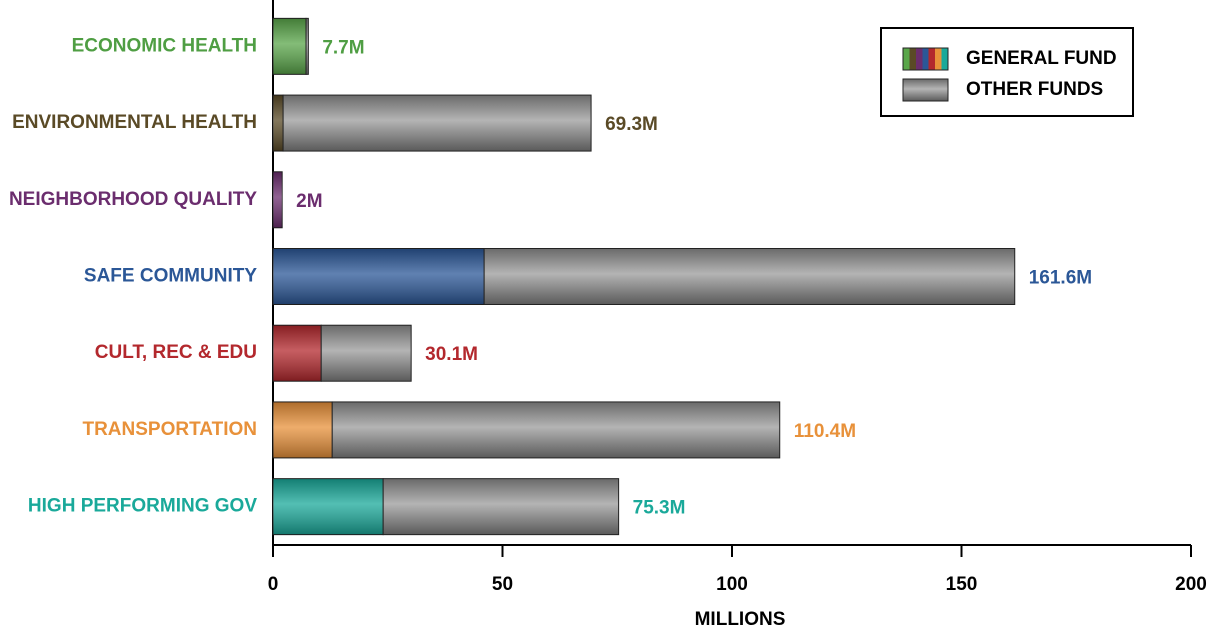 Image resolution: width=1221 pixels, height=640 pixels. Describe the element at coordinates (309, 201) in the screenshot. I see `total-label: 2M` at that location.